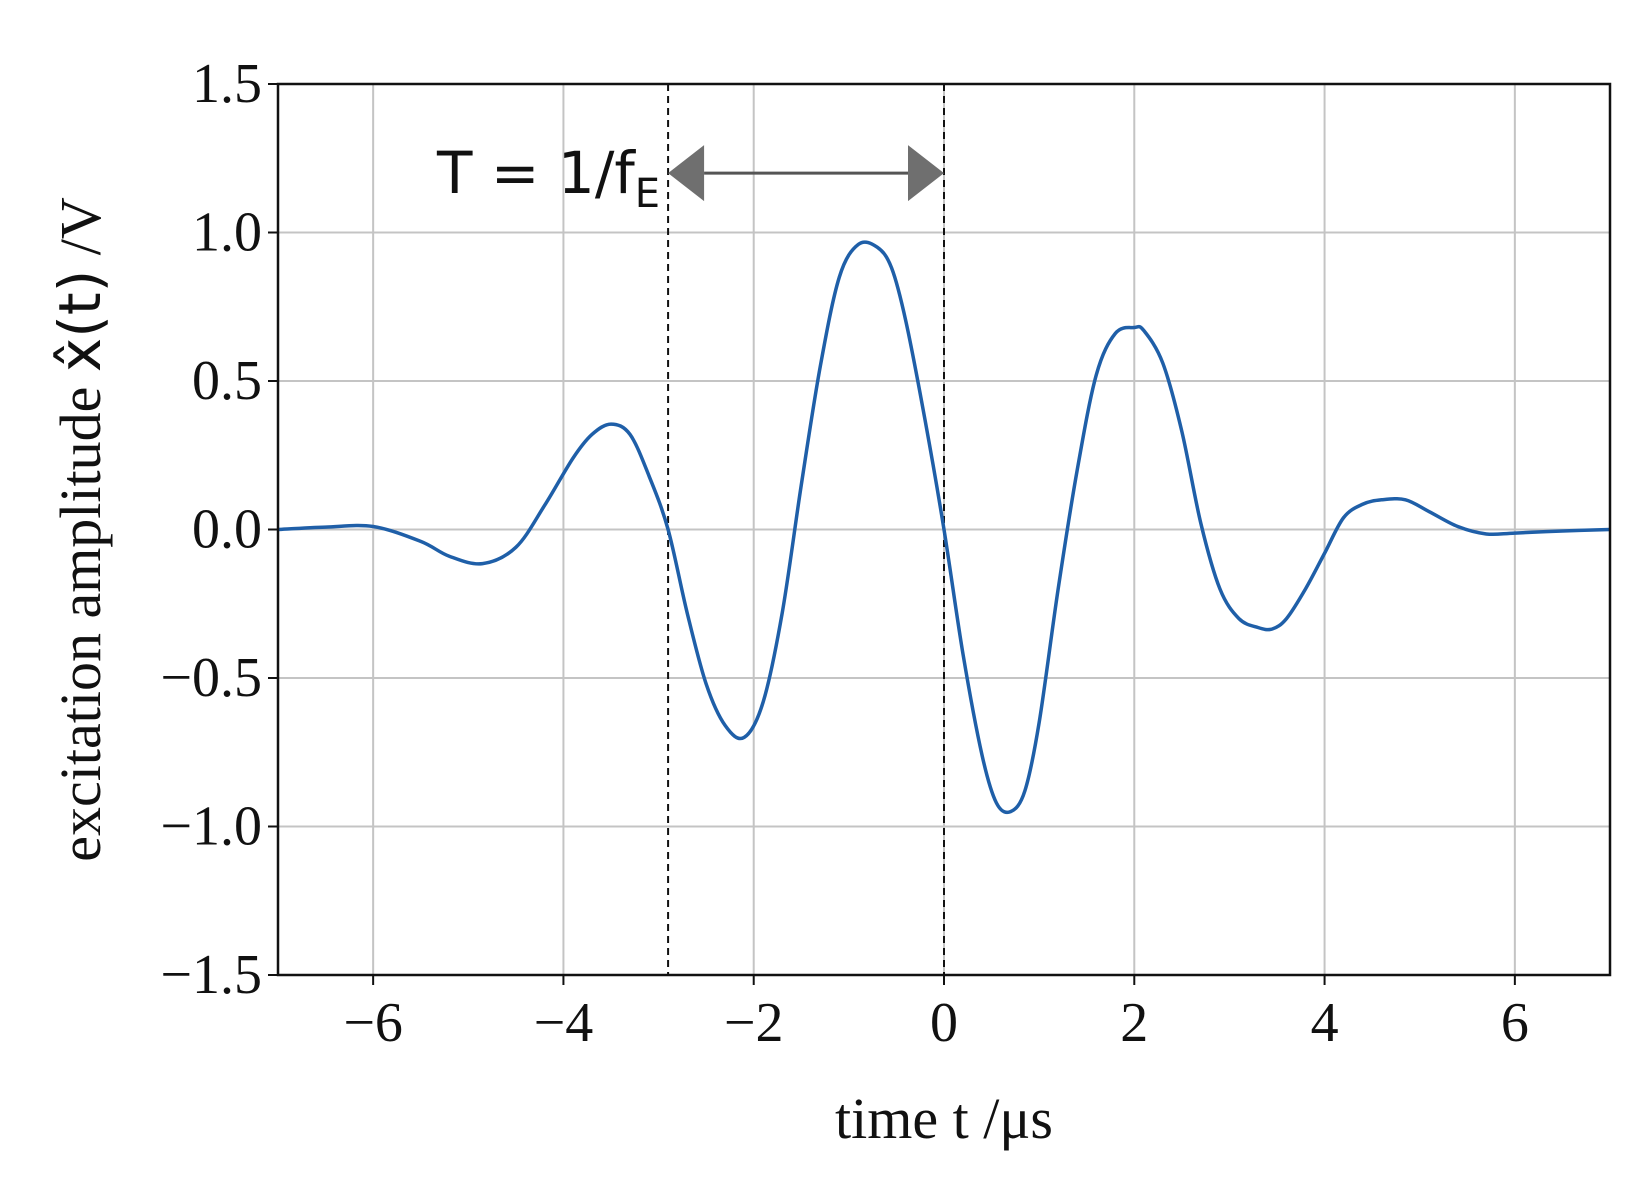 This screenshot has width=1637, height=1179. What do you see at coordinates (564, 1023) in the screenshot?
I see `x-tick-label: −4` at bounding box center [564, 1023].